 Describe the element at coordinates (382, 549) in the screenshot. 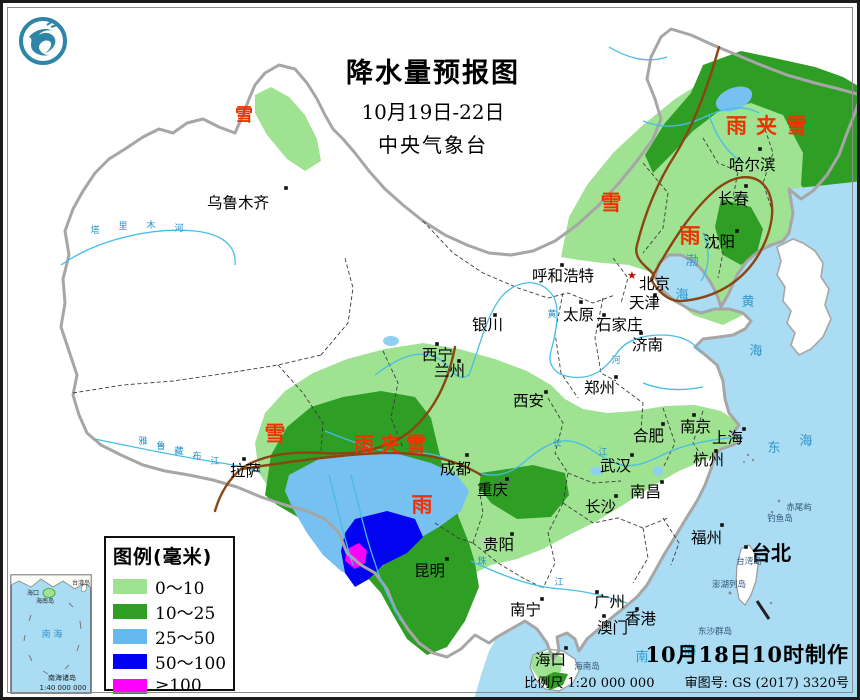

I see `zone-50-100-southwest` at that location.